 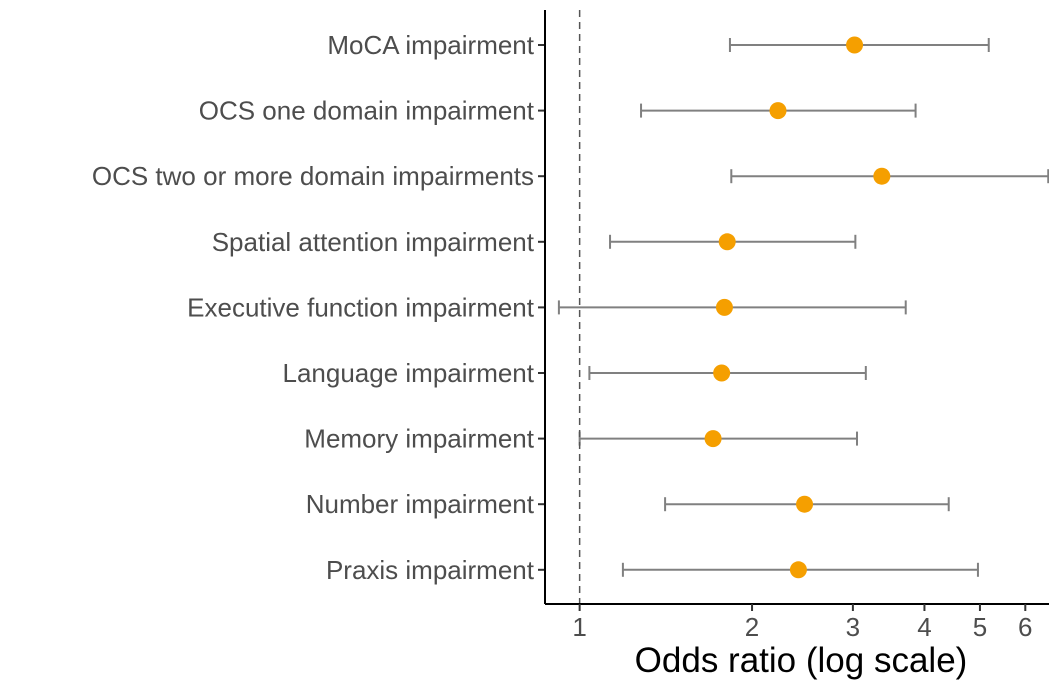 I want to click on y-tick-label: OCS one domain impairment, so click(x=367, y=111).